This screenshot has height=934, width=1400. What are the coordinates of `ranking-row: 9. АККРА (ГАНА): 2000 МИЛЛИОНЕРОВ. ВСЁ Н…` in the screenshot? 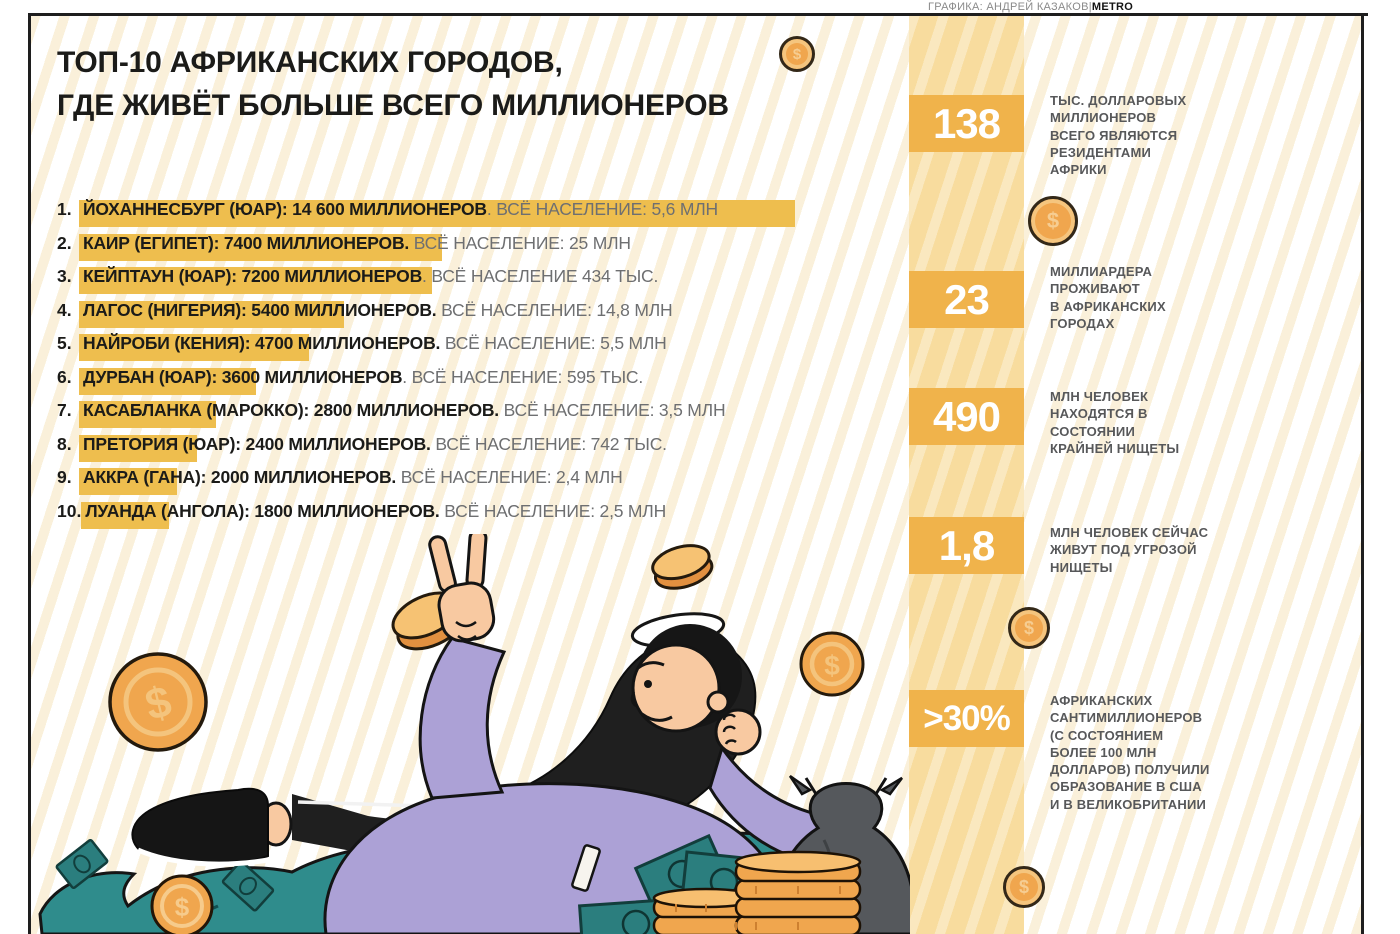 It's located at (393, 478).